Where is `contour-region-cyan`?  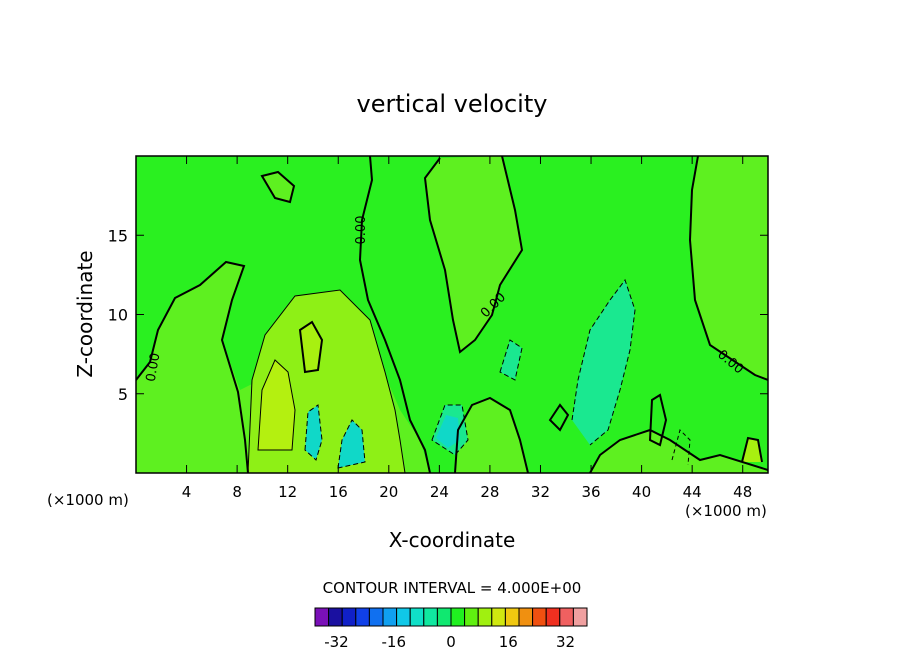
contour-region-cyan is located at coordinates (448, 431).